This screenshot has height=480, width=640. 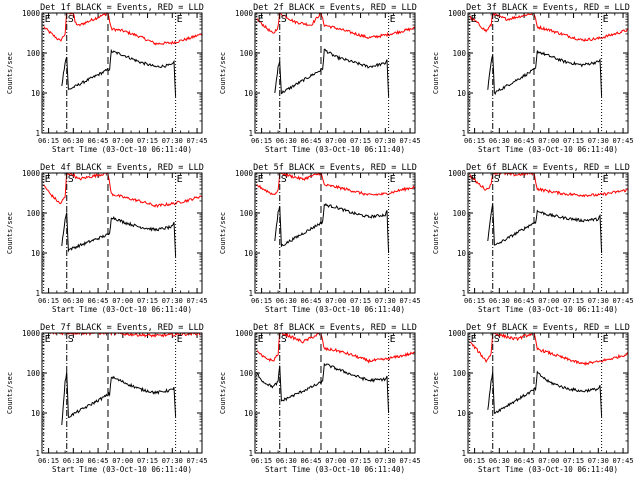 What do you see at coordinates (122, 168) in the screenshot?
I see `panel-title: Det 4f BLACK = Events, RED = LLD` at bounding box center [122, 168].